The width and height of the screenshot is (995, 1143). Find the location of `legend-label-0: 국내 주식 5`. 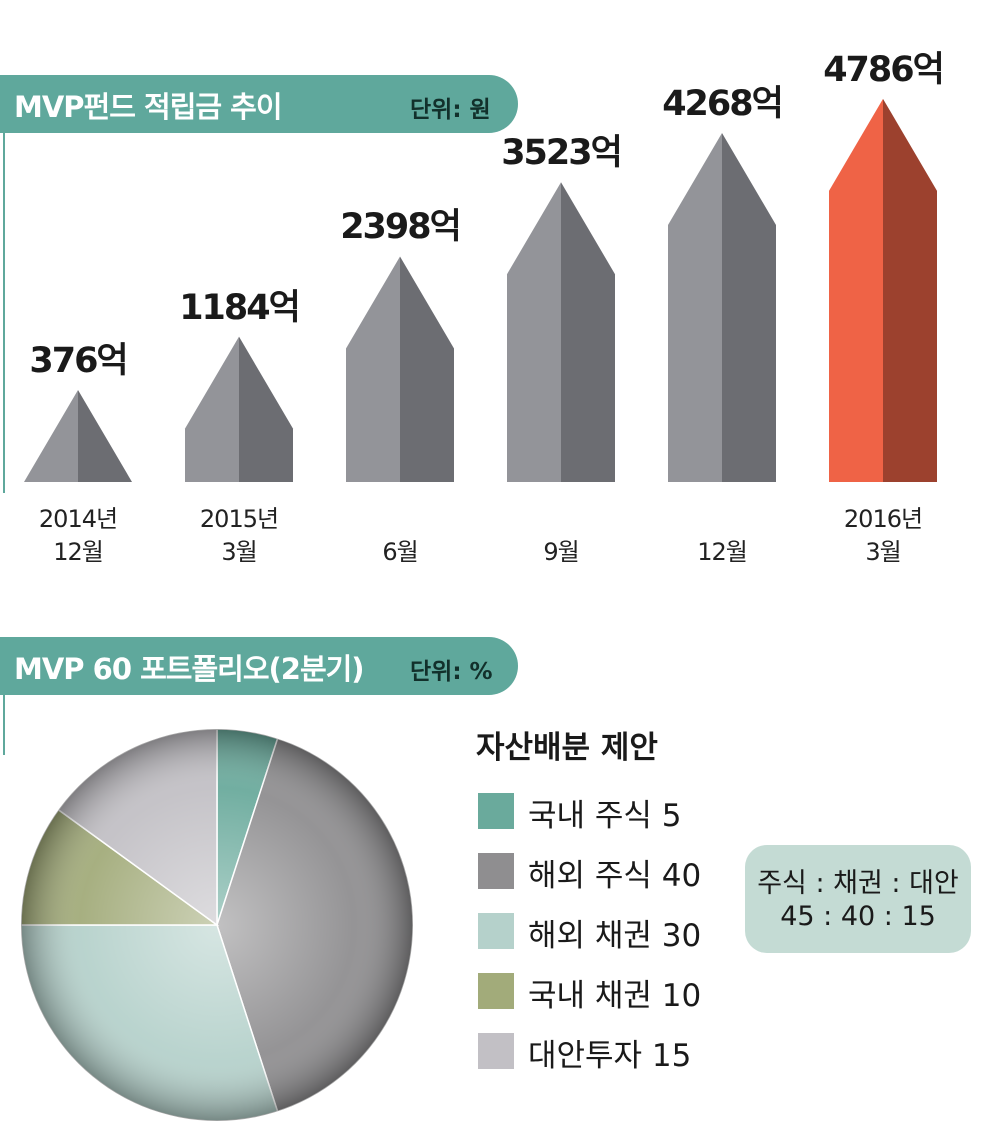

legend-label-0: 국내 주식 5 is located at coordinates (605, 816).